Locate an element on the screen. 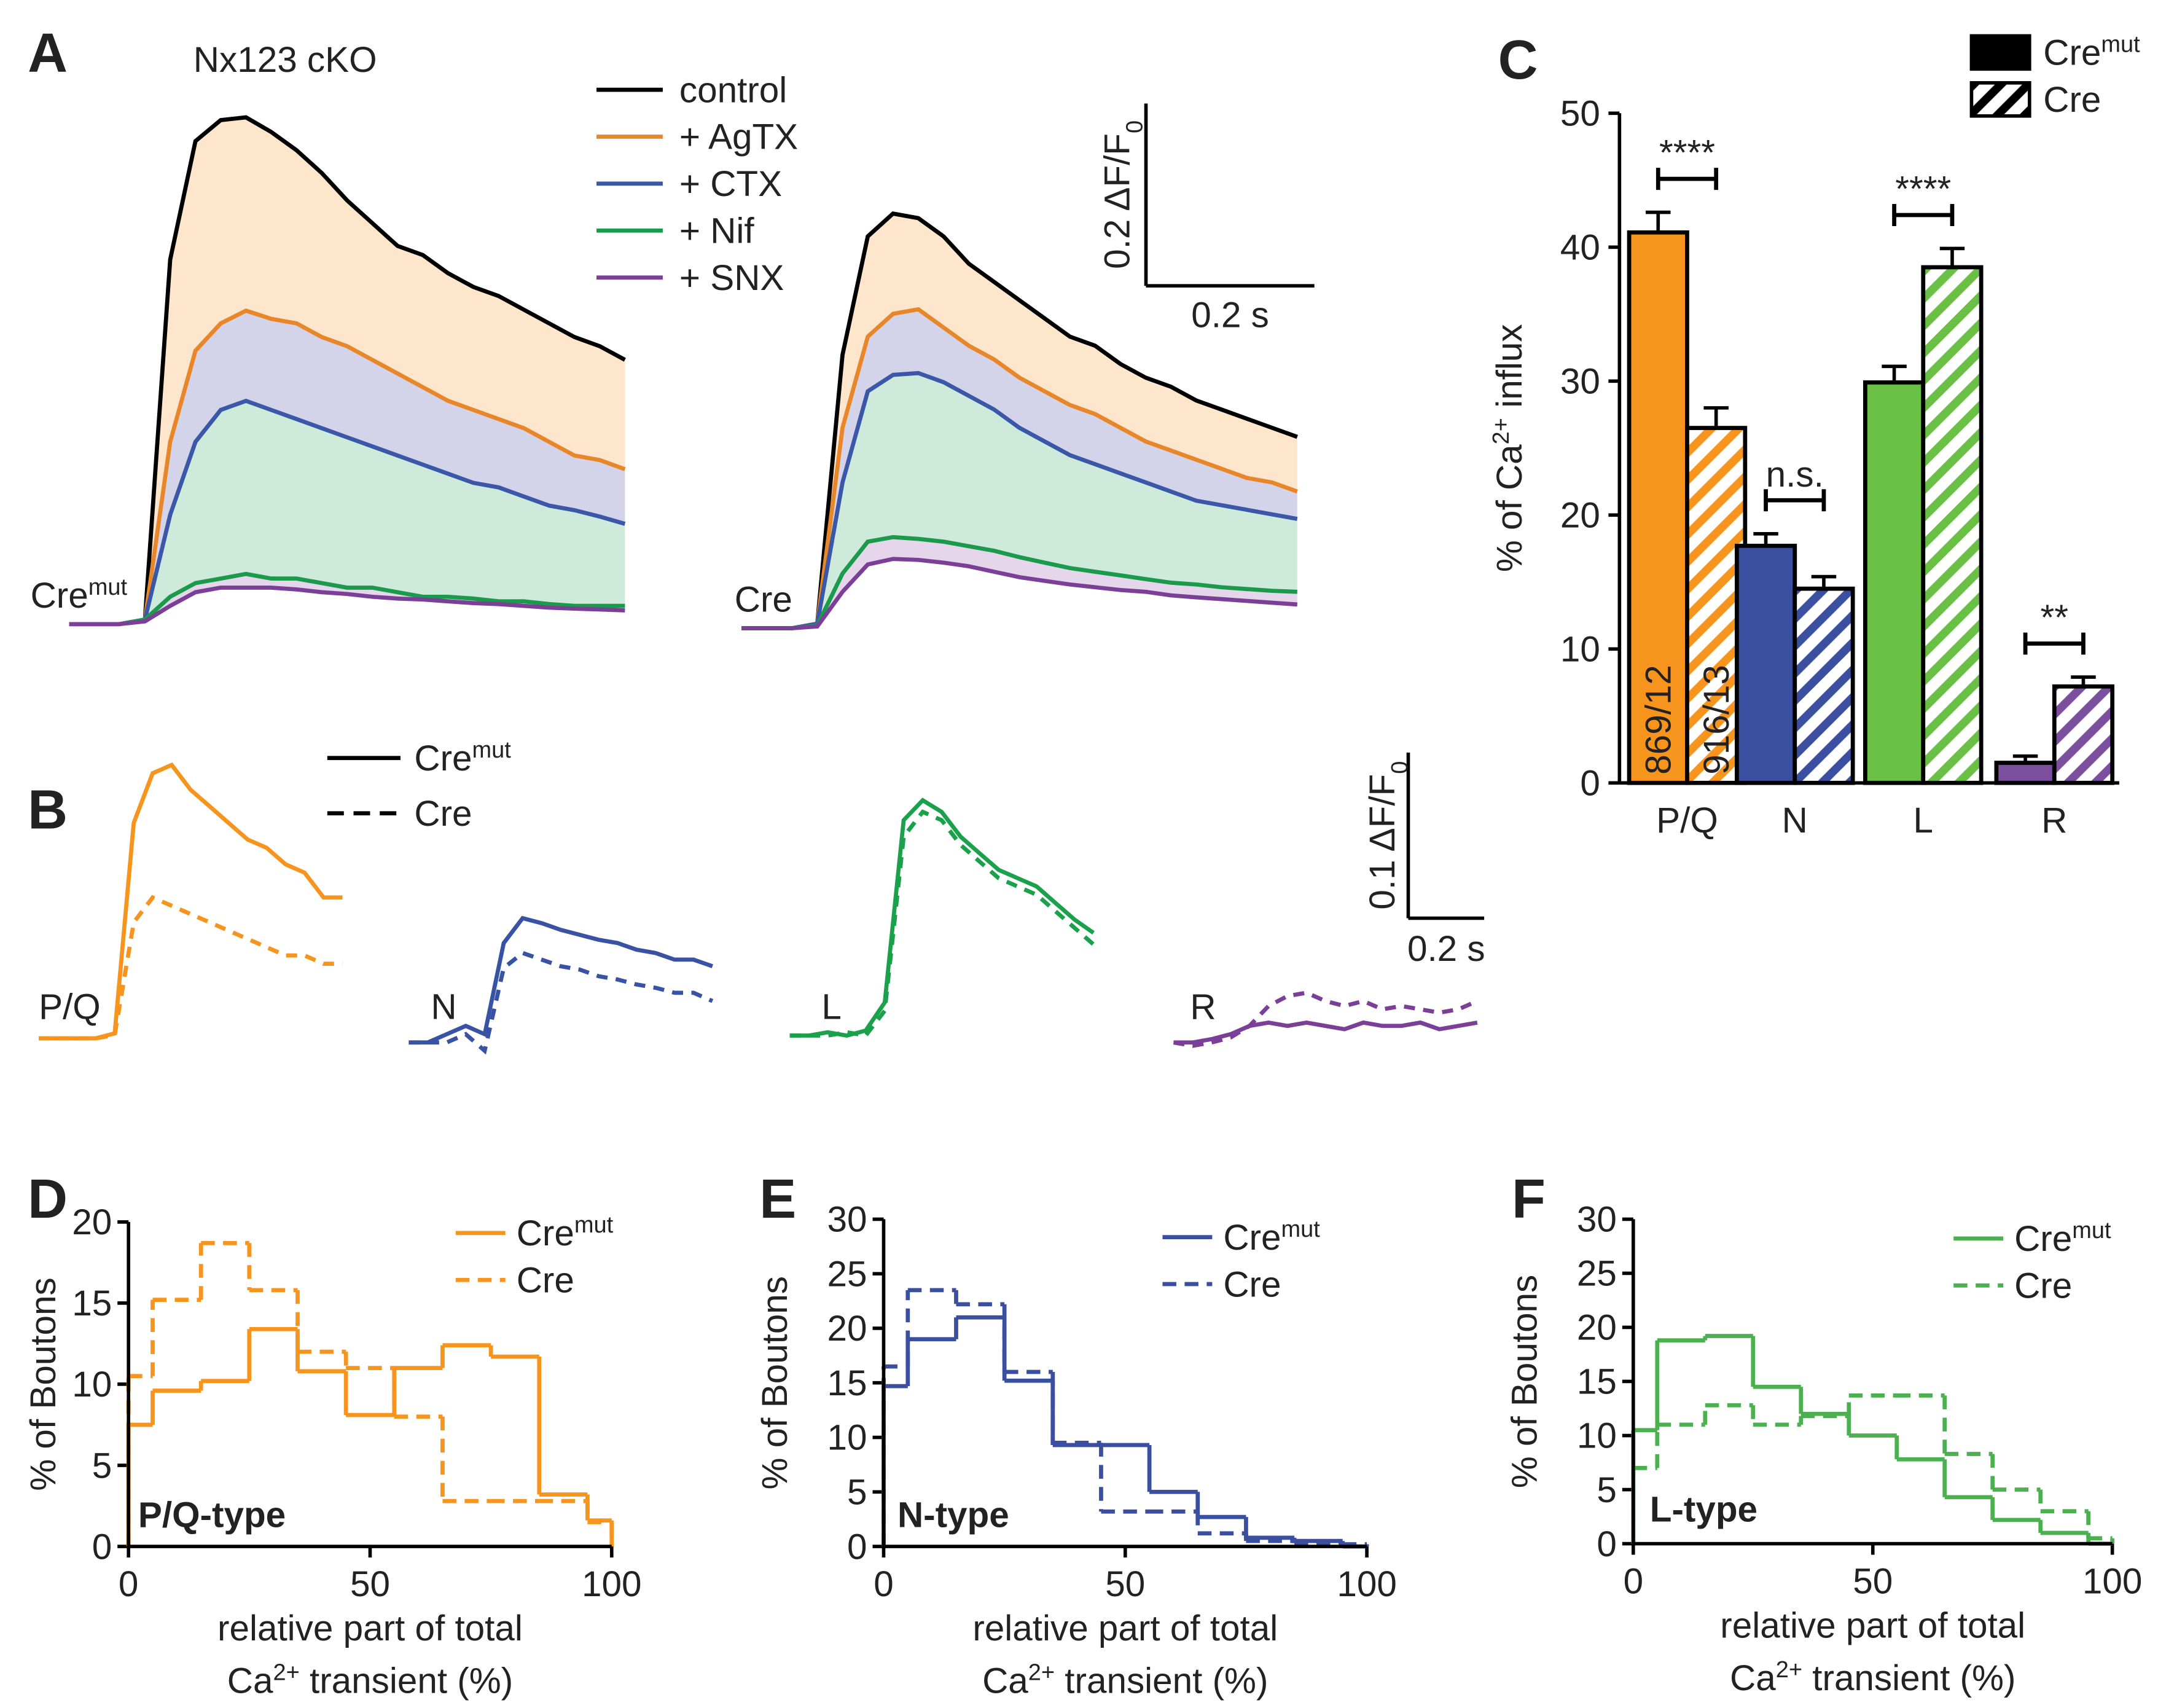 Image resolution: width=2158 pixels, height=1708 pixels. y-axis-label-part: % of Boutons is located at coordinates (1525, 1382).